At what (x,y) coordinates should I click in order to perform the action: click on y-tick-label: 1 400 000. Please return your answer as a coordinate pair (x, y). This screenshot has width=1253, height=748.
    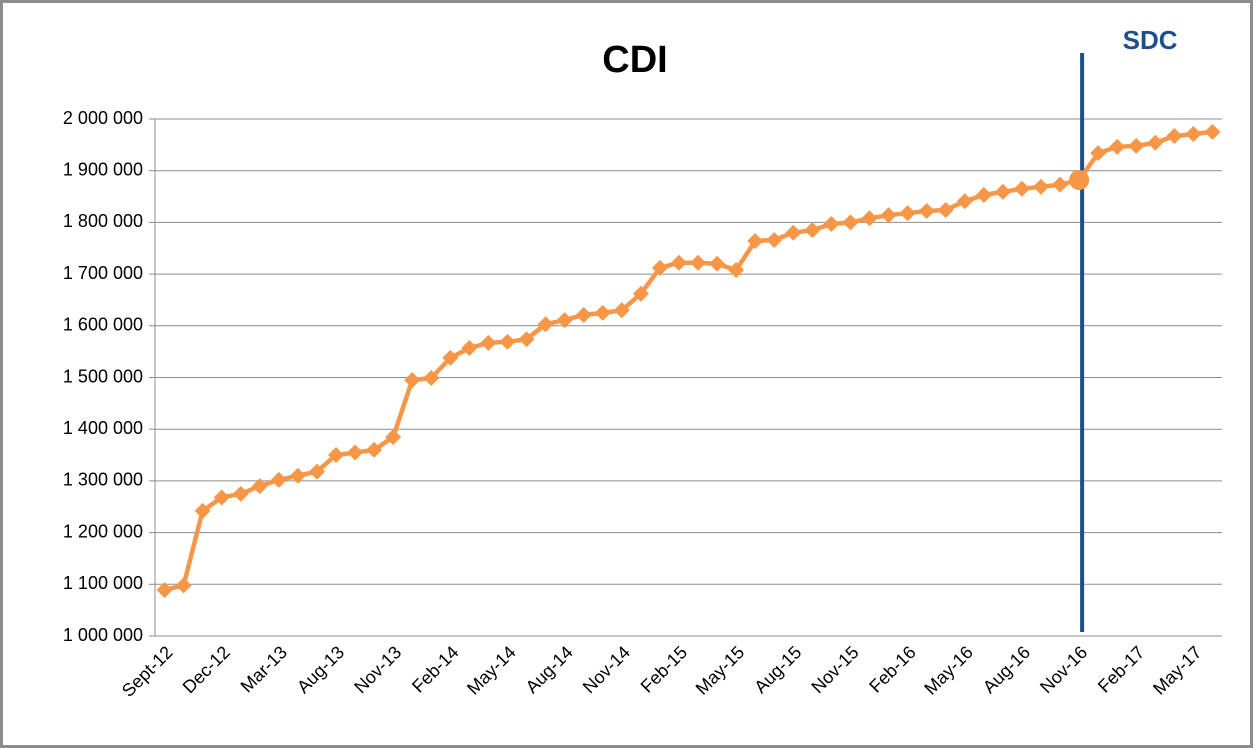
    Looking at the image, I should click on (103, 428).